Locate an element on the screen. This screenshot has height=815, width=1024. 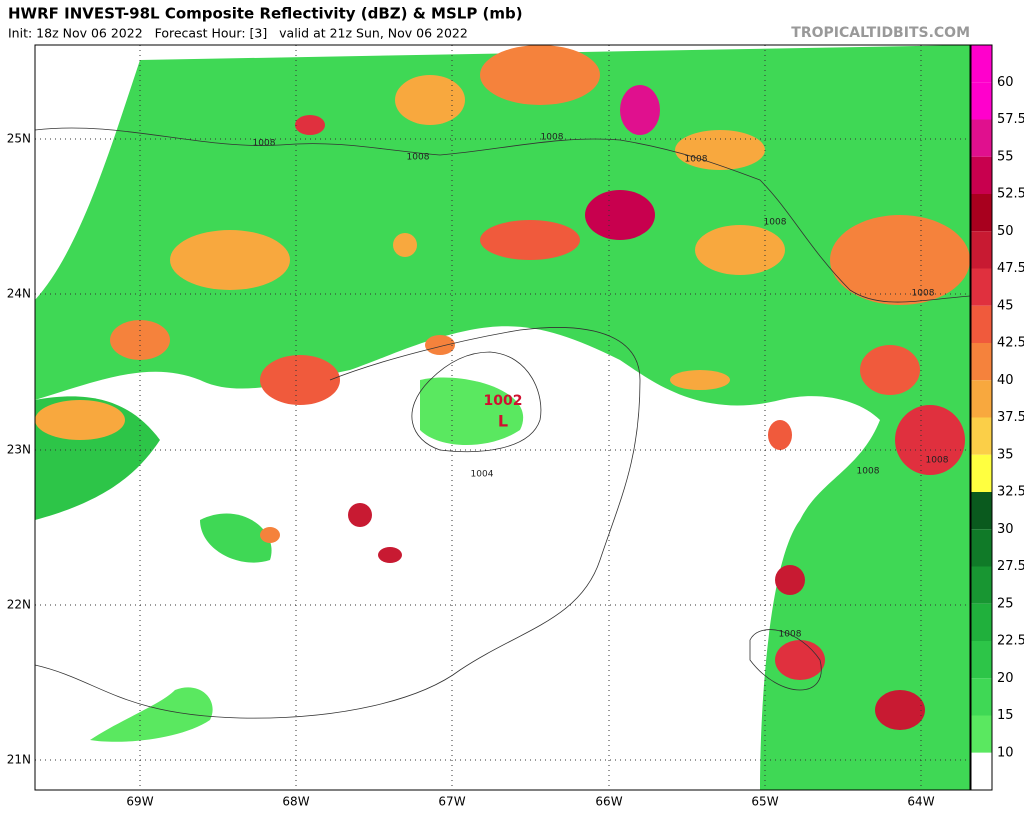
colorbar-label: 35 is located at coordinates (1005, 454).